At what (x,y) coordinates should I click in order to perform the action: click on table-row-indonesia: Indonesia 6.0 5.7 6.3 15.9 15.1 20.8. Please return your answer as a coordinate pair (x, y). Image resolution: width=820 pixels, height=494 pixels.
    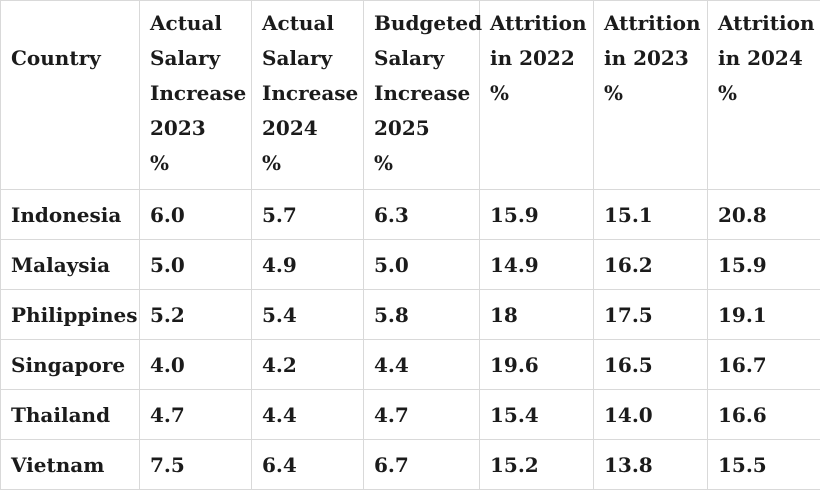
    Looking at the image, I should click on (410, 214).